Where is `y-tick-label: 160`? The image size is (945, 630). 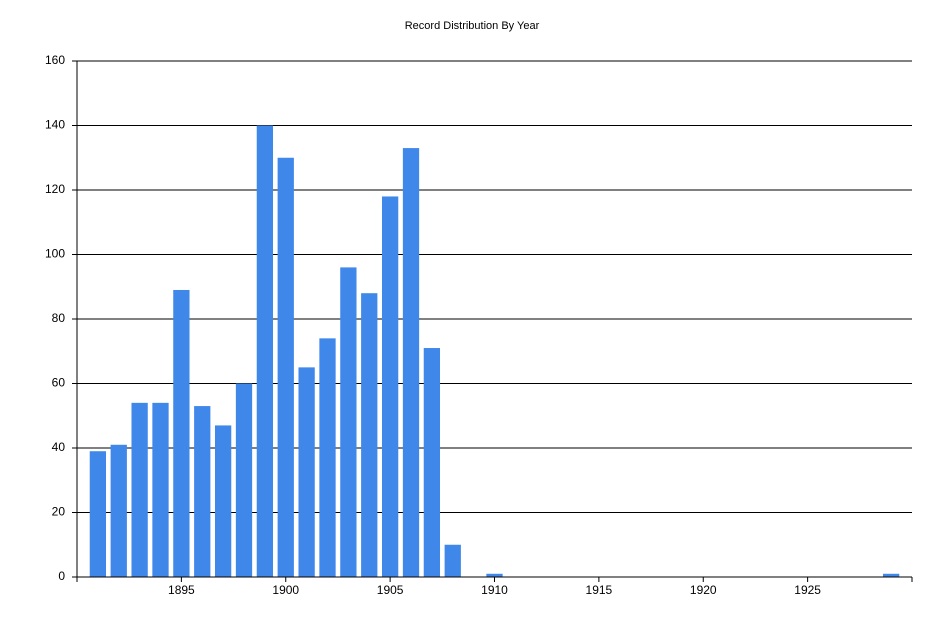 y-tick-label: 160 is located at coordinates (55, 60).